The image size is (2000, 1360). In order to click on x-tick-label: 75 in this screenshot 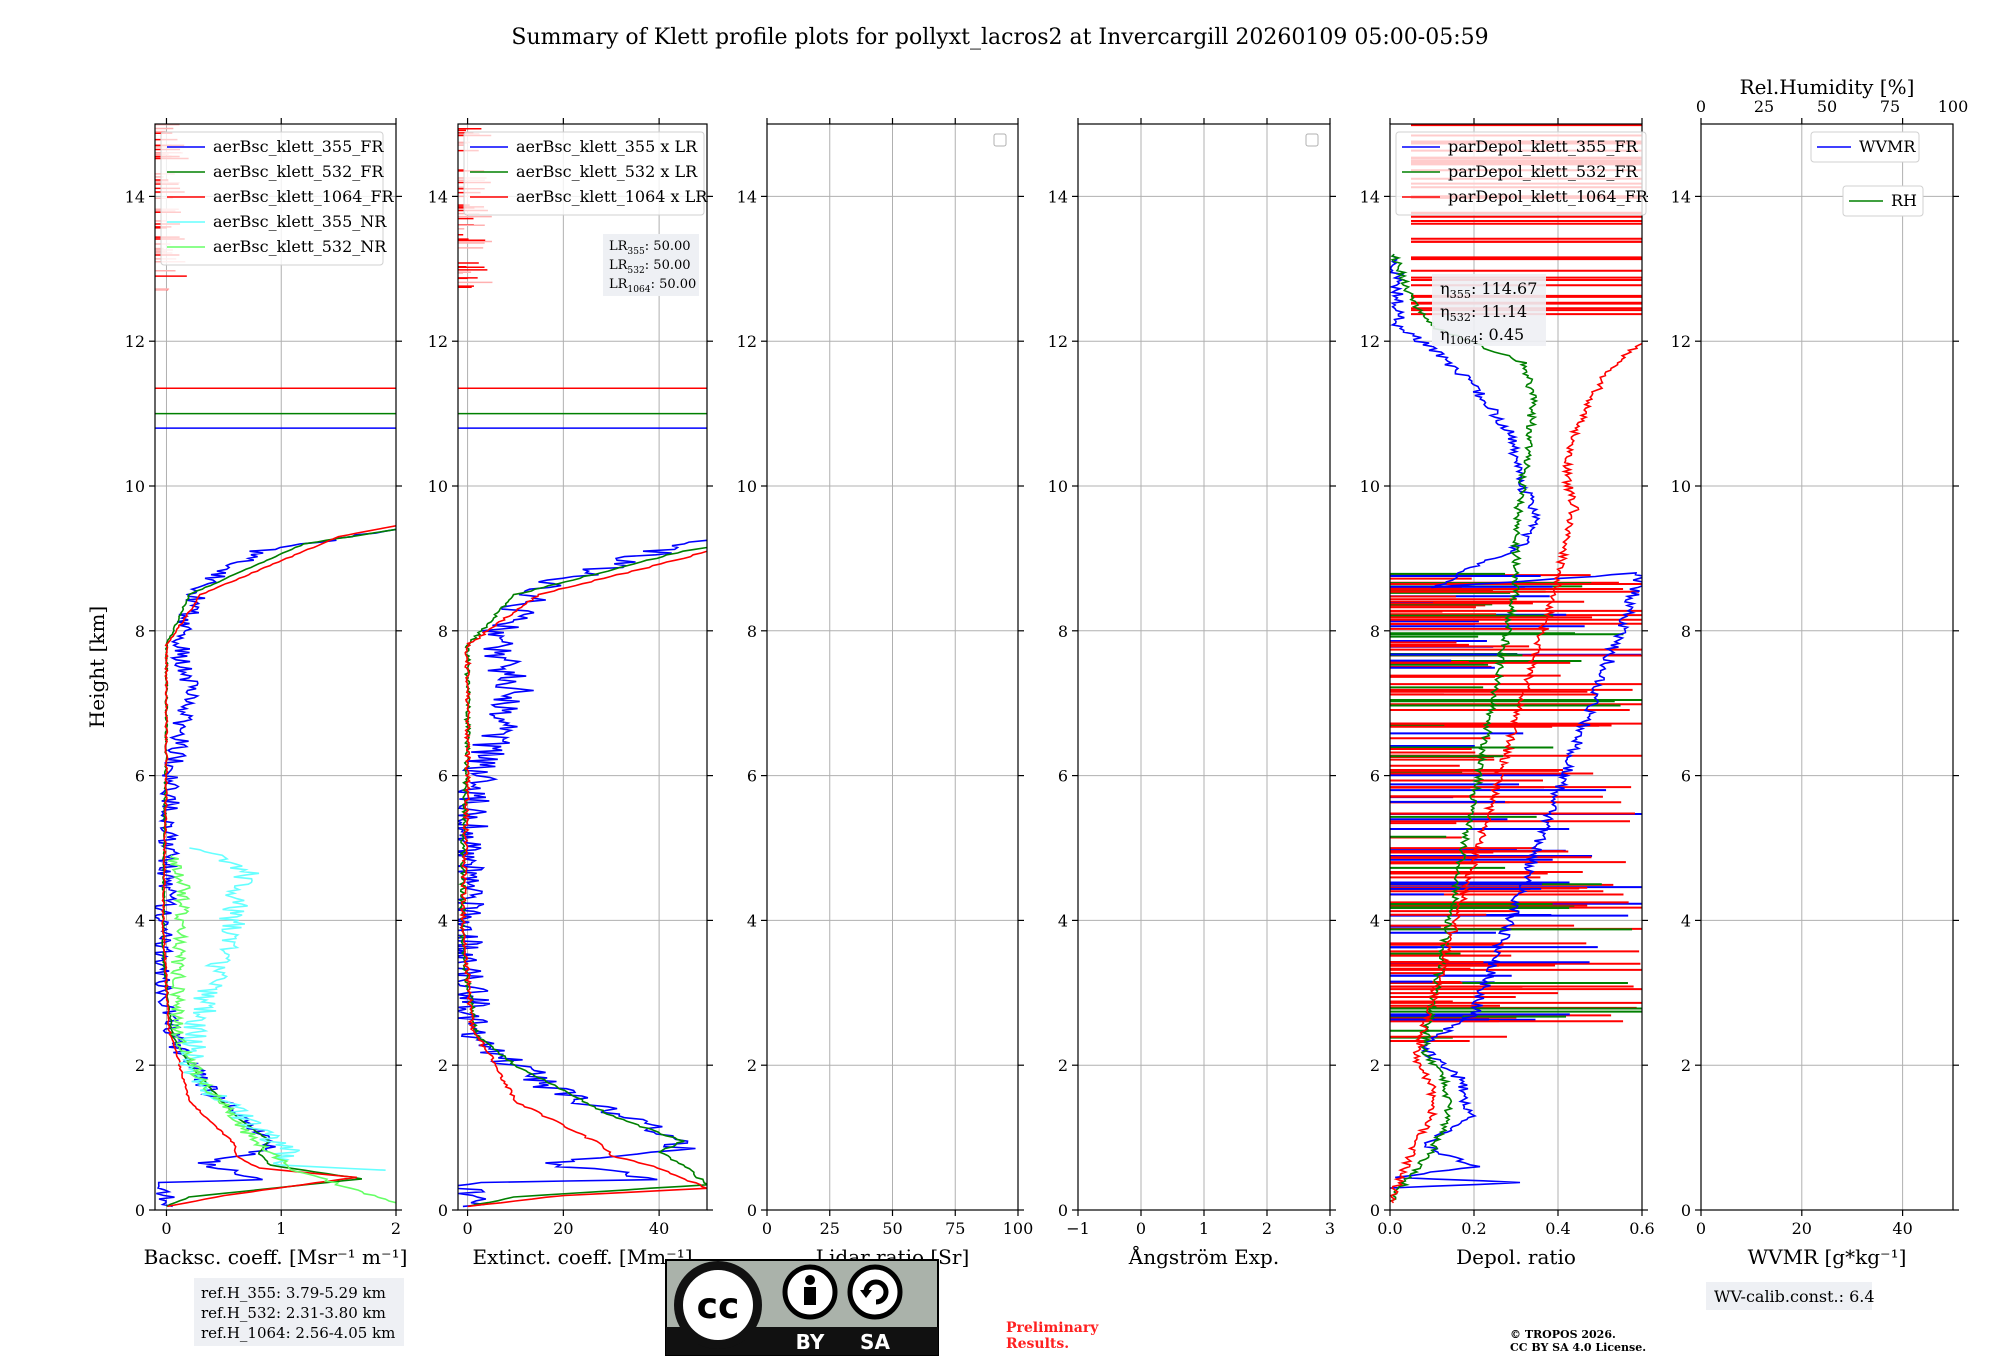, I will do `click(955, 1228)`.